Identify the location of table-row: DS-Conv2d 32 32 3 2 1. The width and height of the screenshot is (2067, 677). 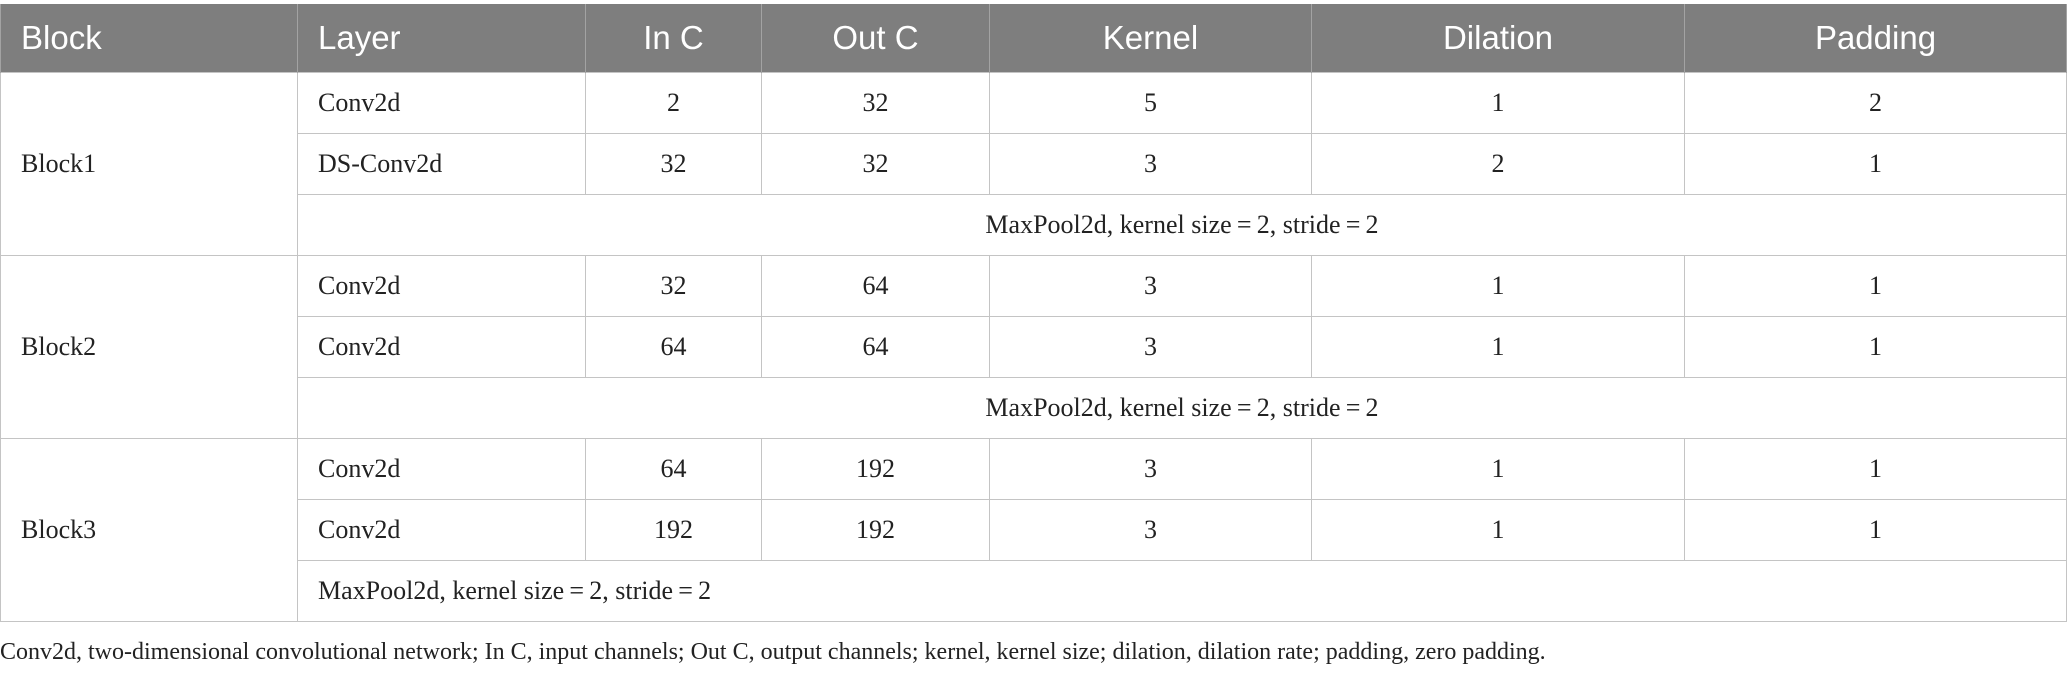
(1034, 164).